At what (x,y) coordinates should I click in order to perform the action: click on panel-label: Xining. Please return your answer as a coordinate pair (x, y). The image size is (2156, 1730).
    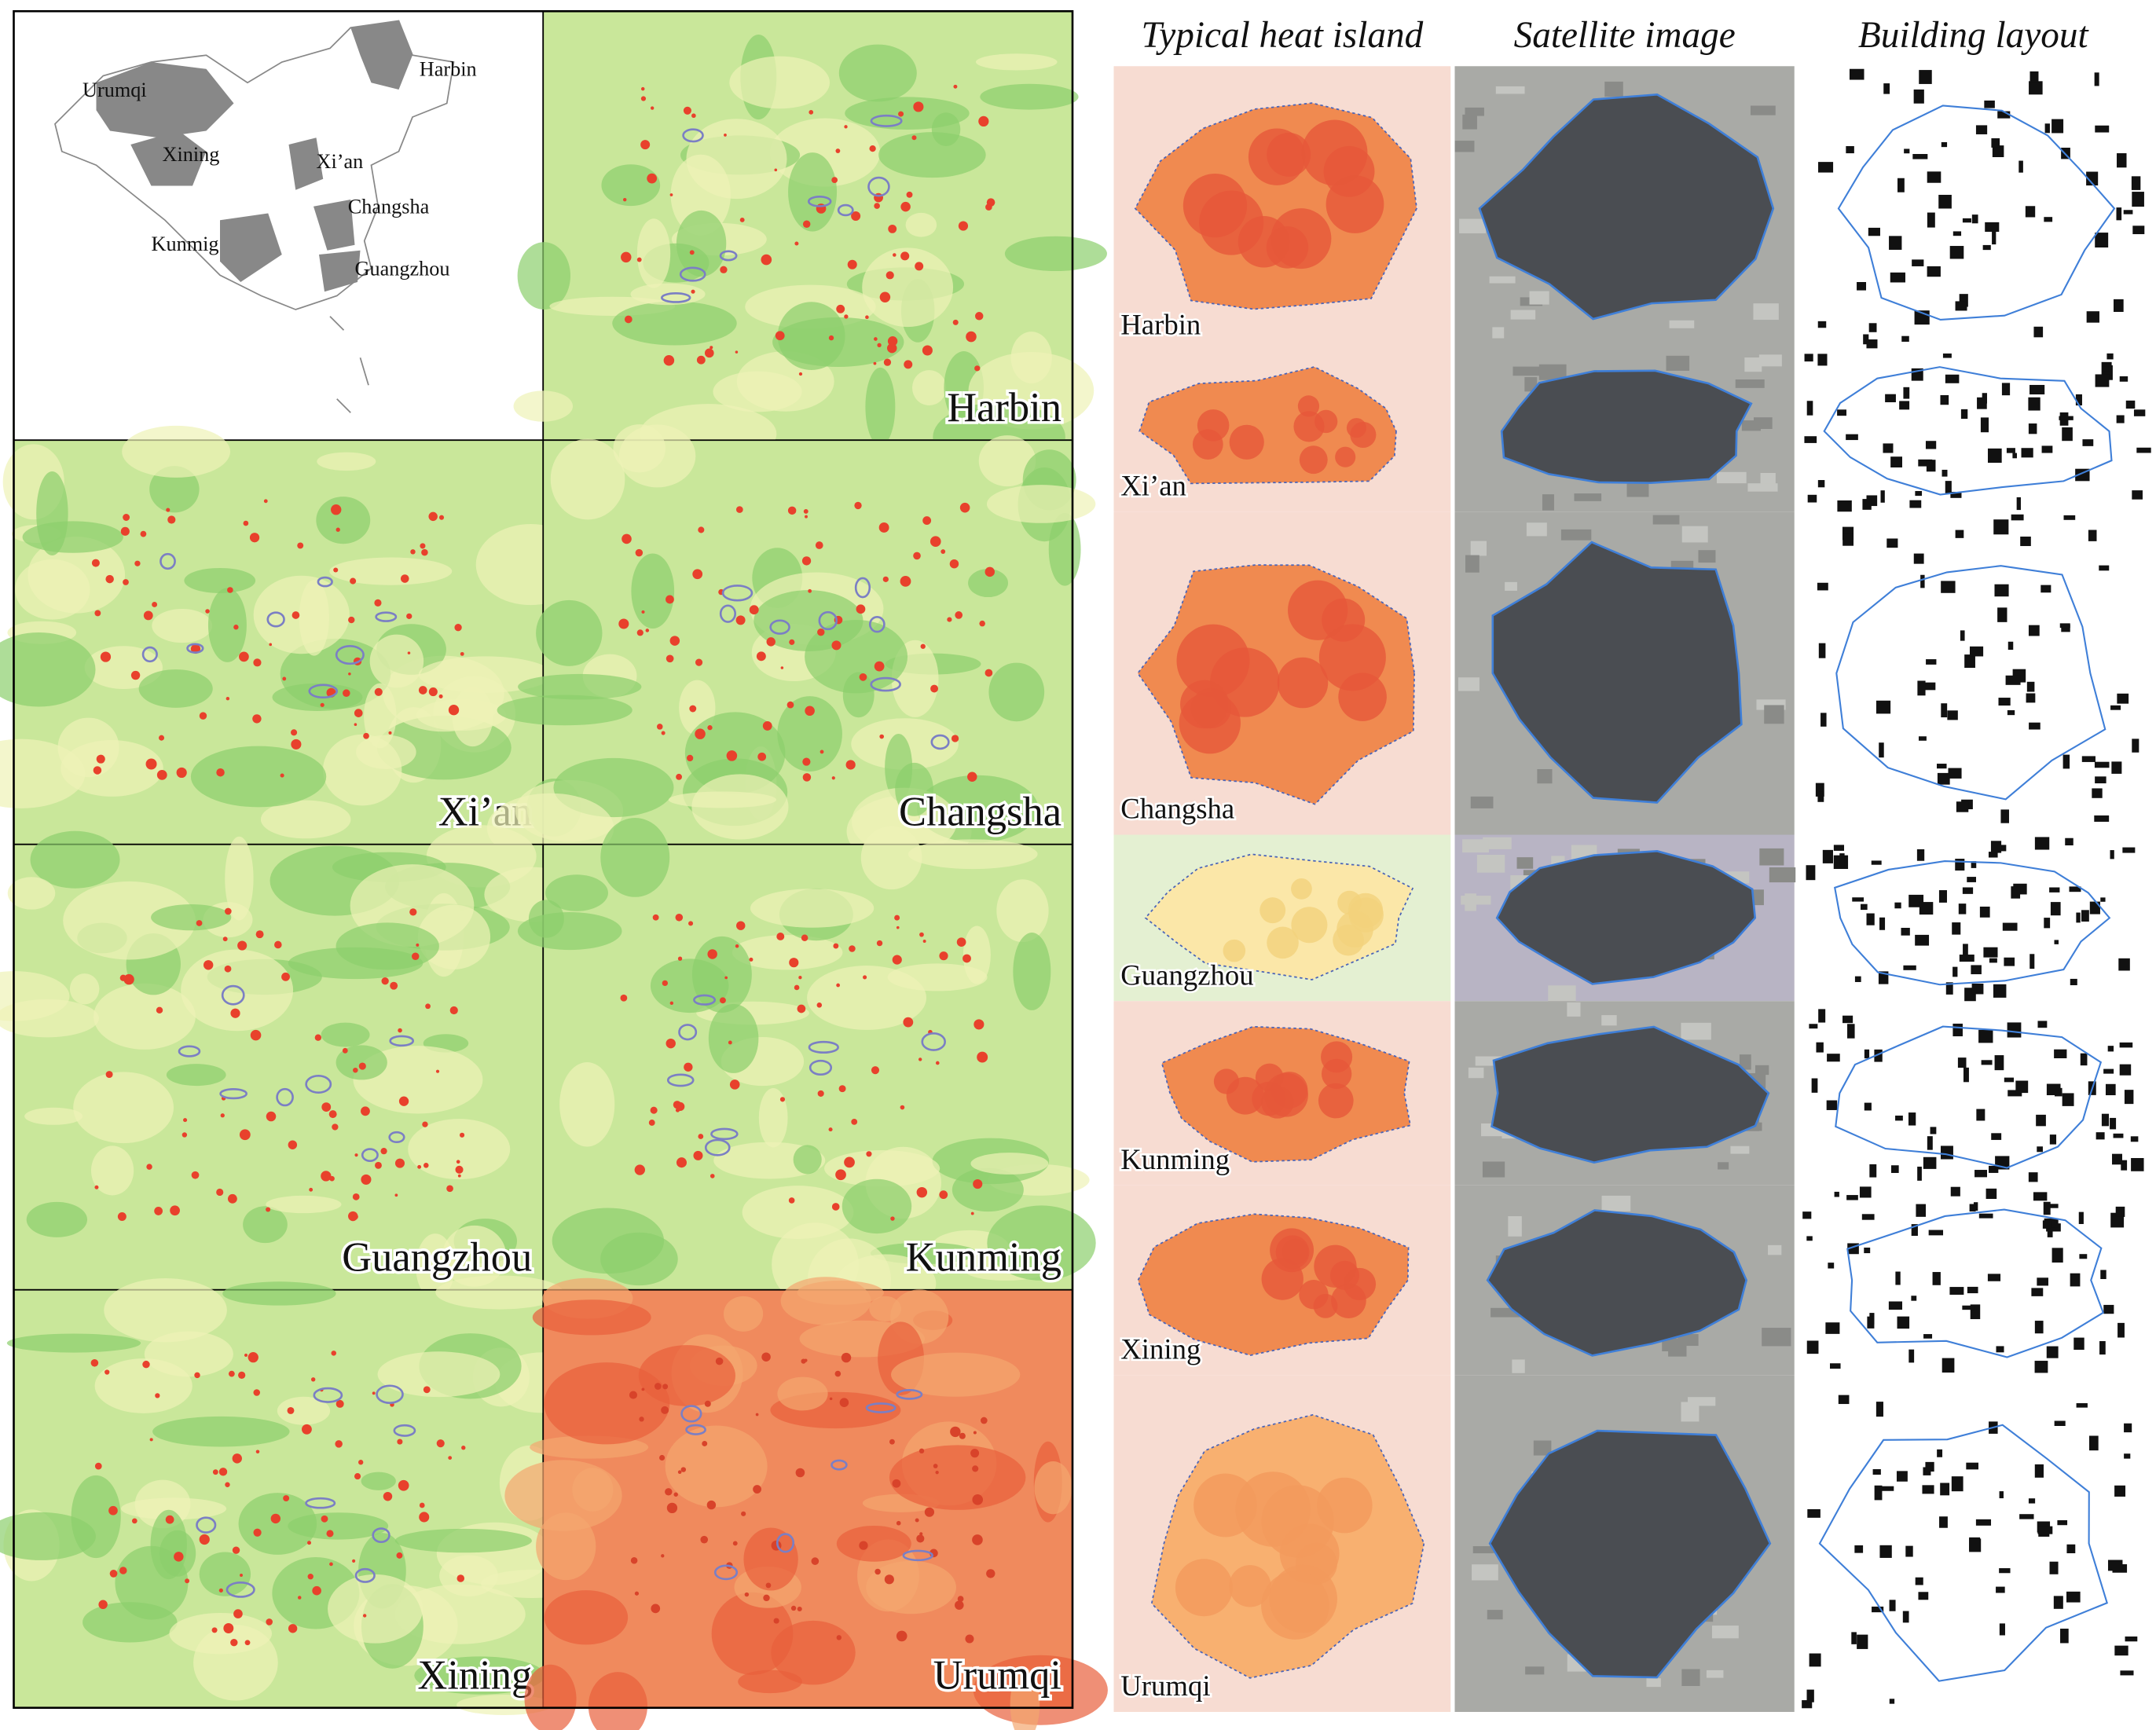
    Looking at the image, I should click on (474, 1675).